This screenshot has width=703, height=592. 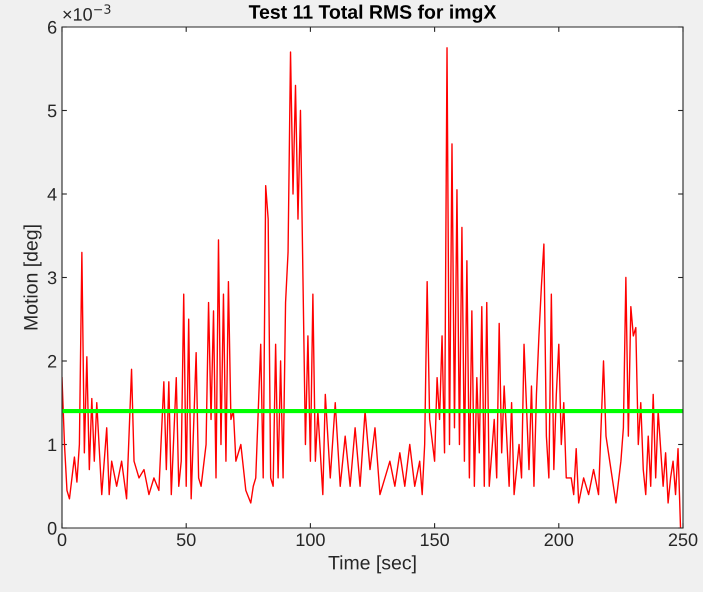 I want to click on text: ×10$^{−3}$, so click(x=86, y=12).